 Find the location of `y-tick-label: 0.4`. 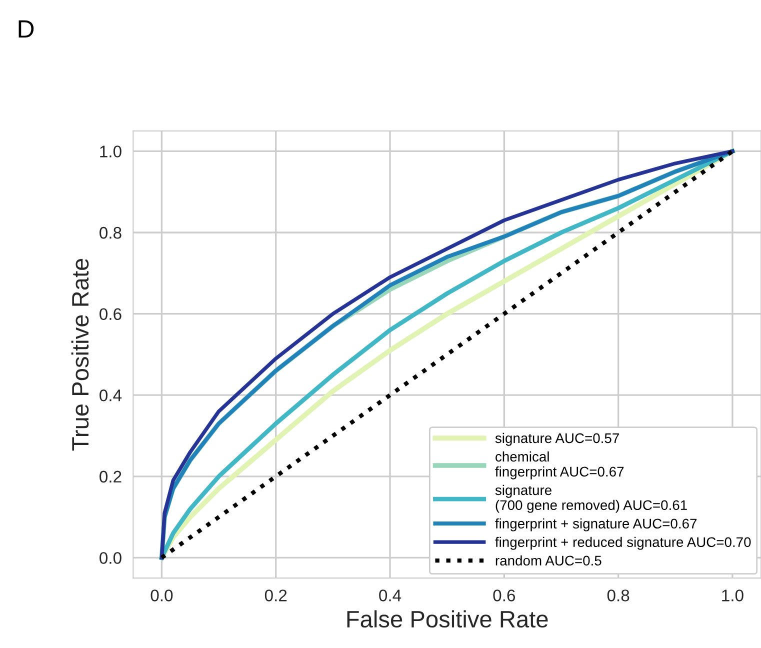

y-tick-label: 0.4 is located at coordinates (111, 396).